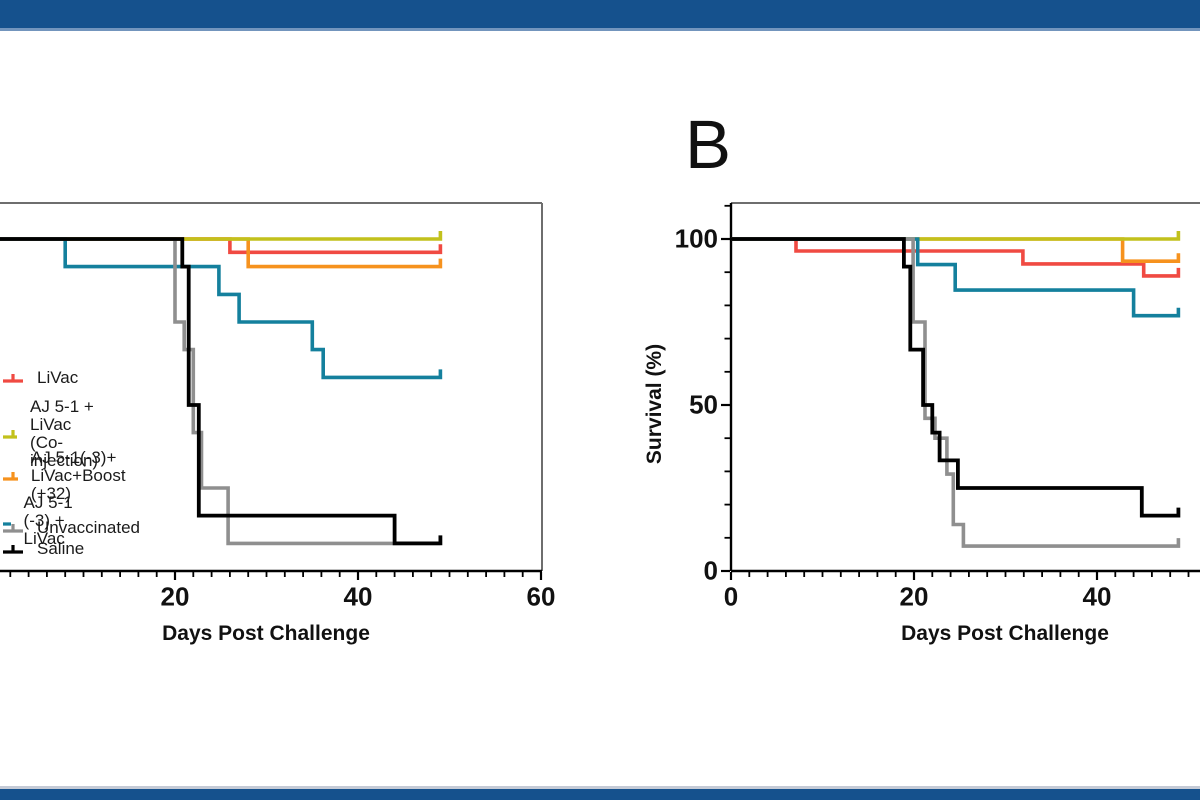 Image resolution: width=1200 pixels, height=800 pixels. Describe the element at coordinates (358, 596) in the screenshot. I see `panel-a-x-tick-40: 40` at that location.